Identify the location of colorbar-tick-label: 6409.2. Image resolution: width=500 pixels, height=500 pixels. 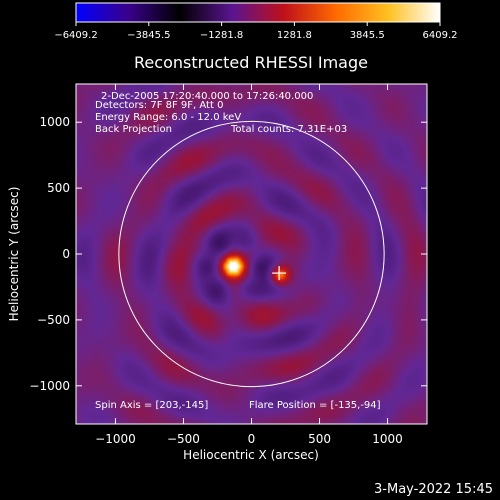
(440, 35).